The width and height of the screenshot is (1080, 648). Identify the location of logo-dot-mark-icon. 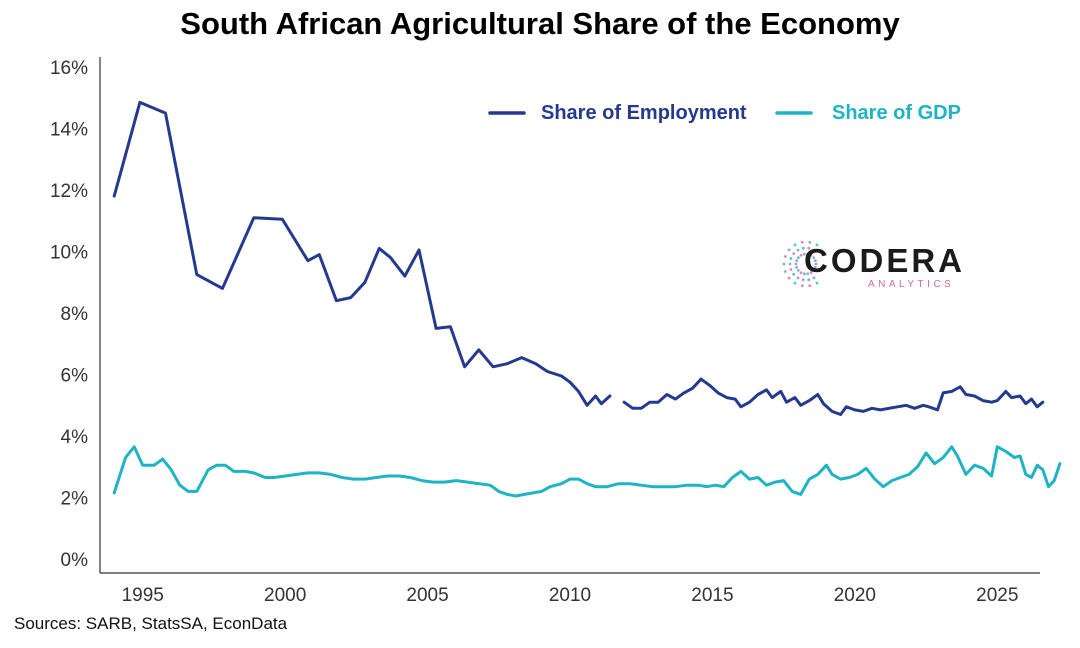
(800, 264).